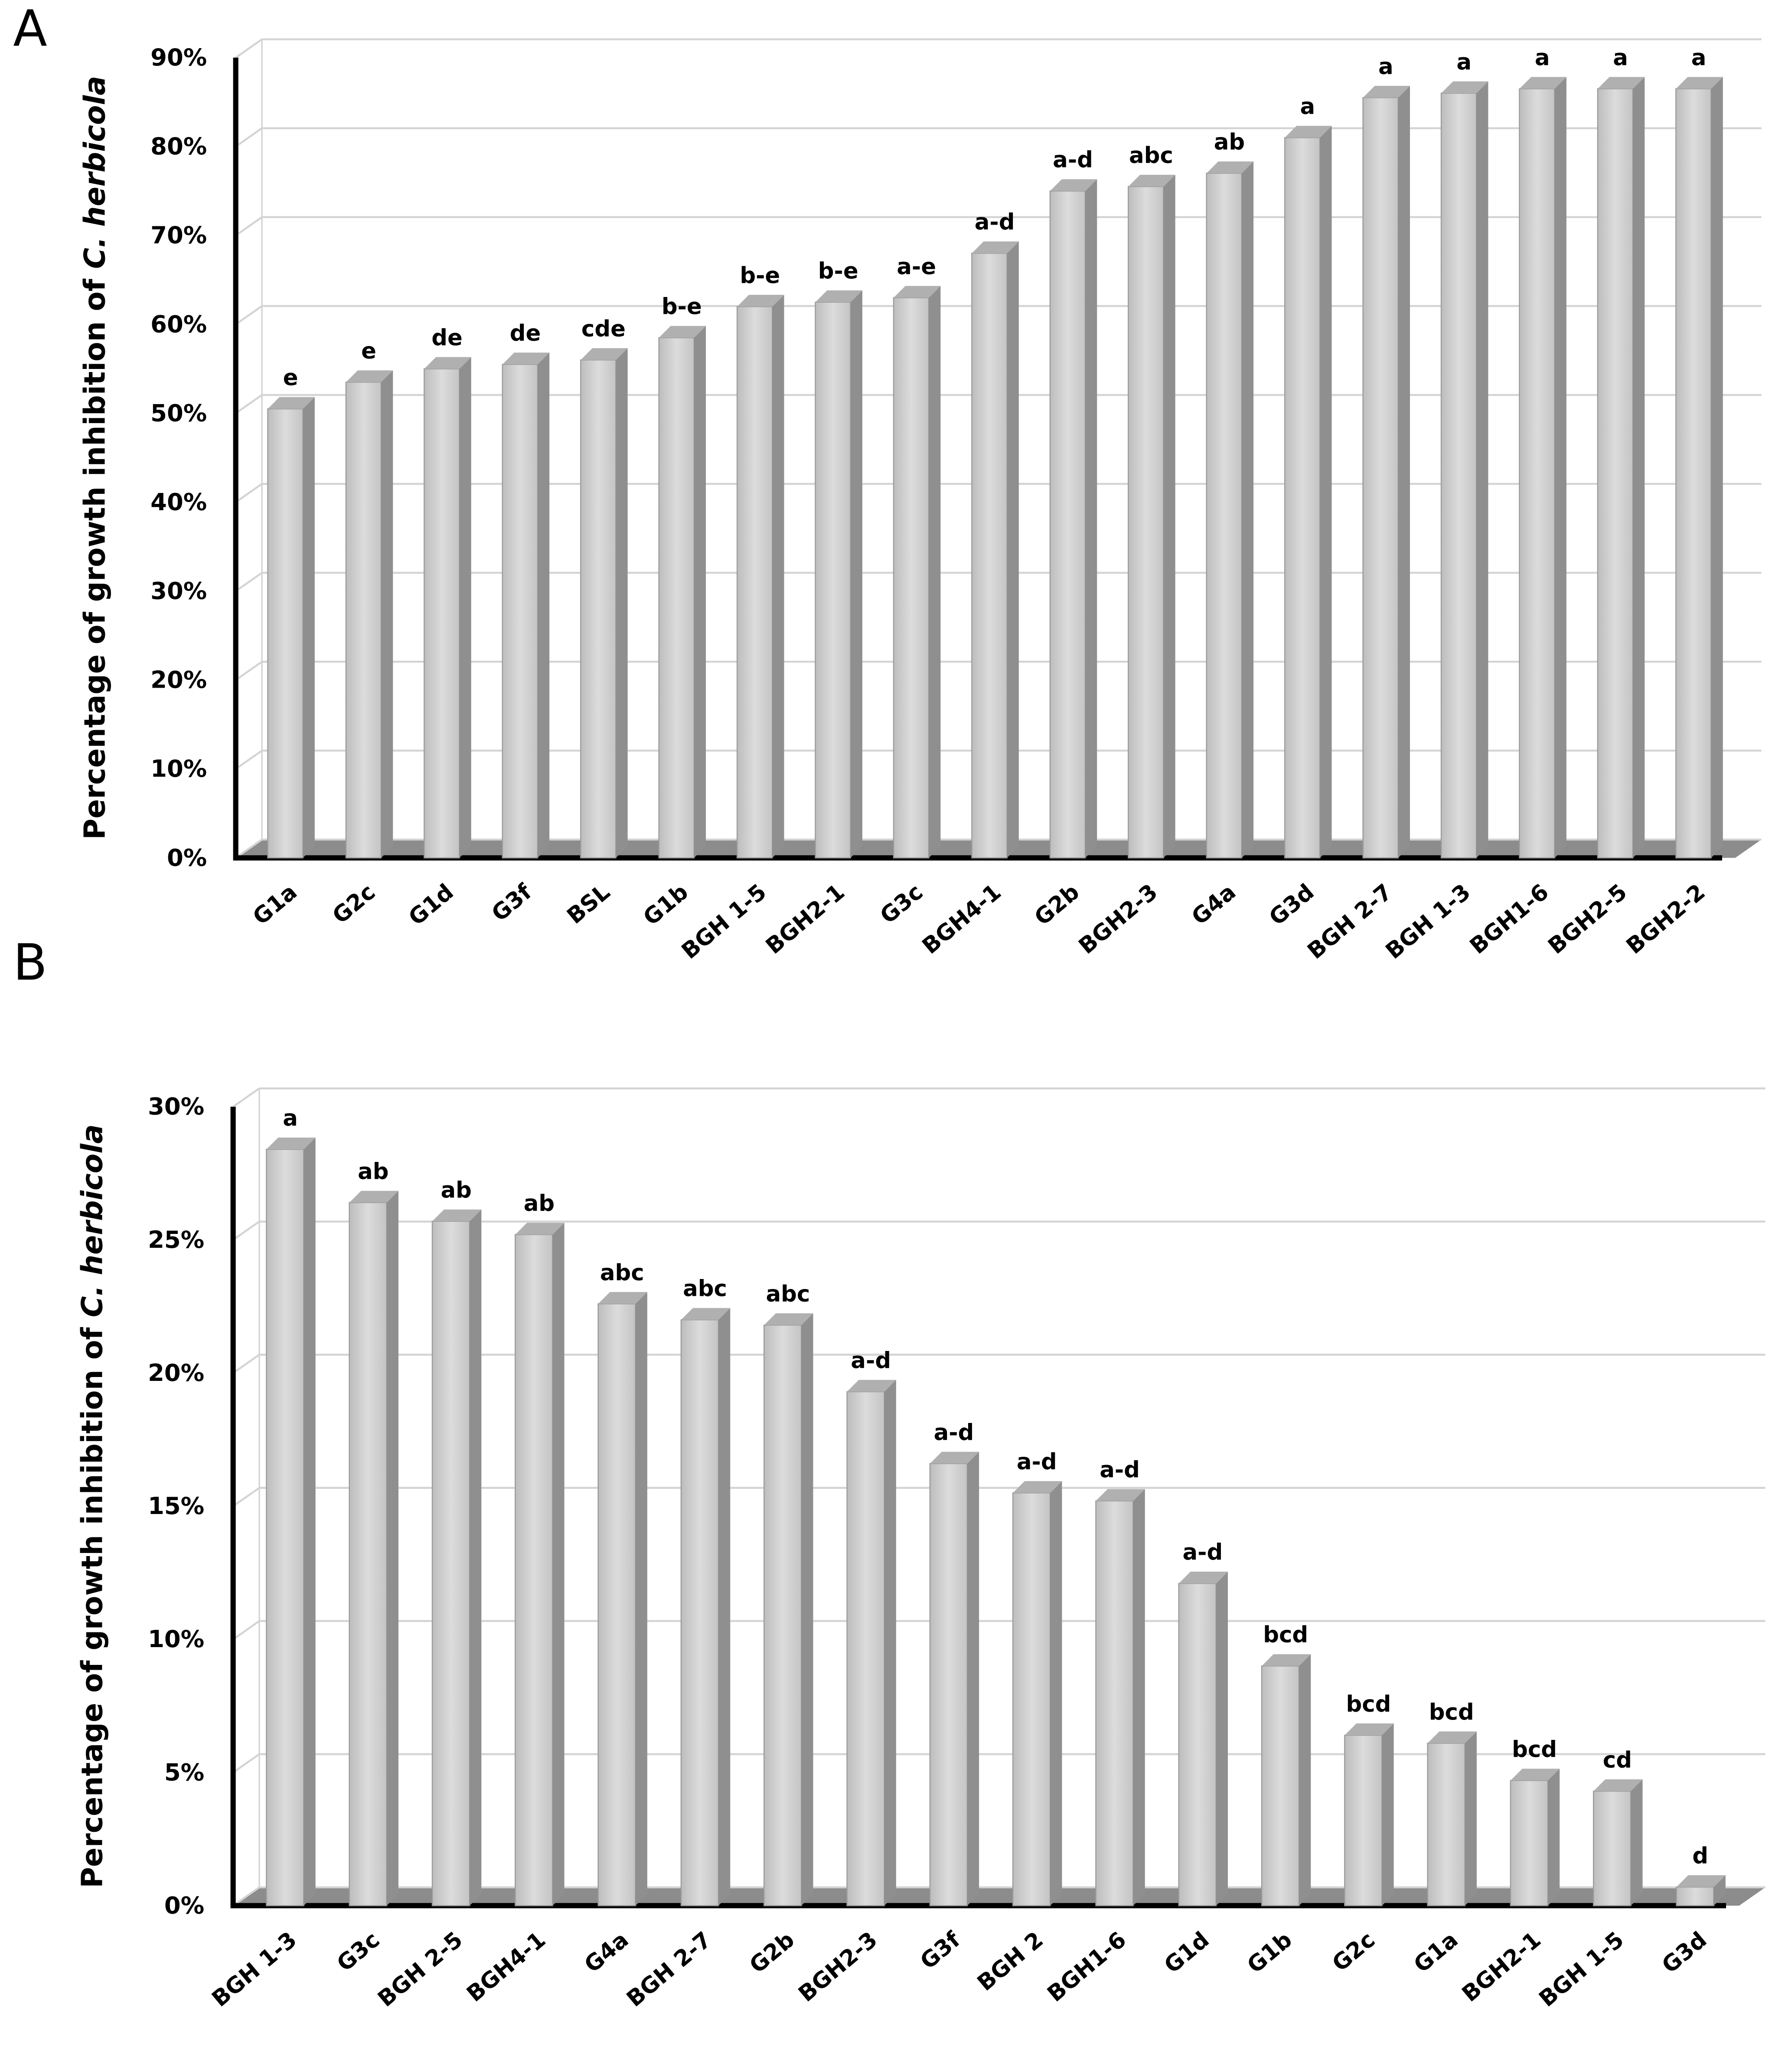  What do you see at coordinates (178, 502) in the screenshot?
I see `y-tick-label: 40%` at bounding box center [178, 502].